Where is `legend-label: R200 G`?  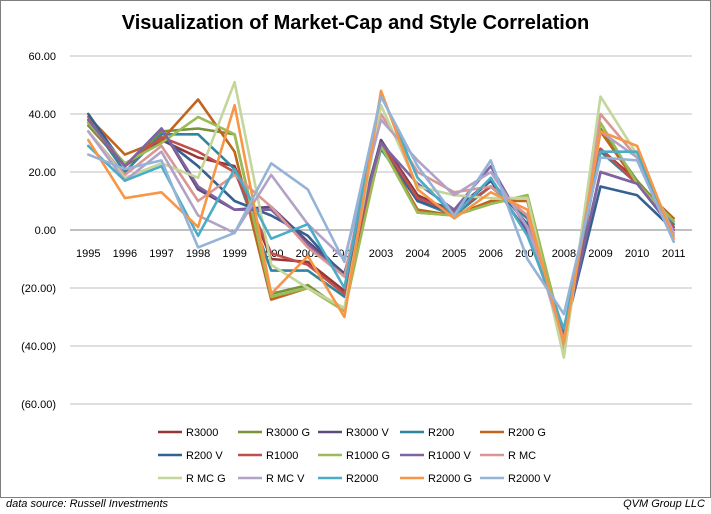 legend-label: R200 G is located at coordinates (527, 433).